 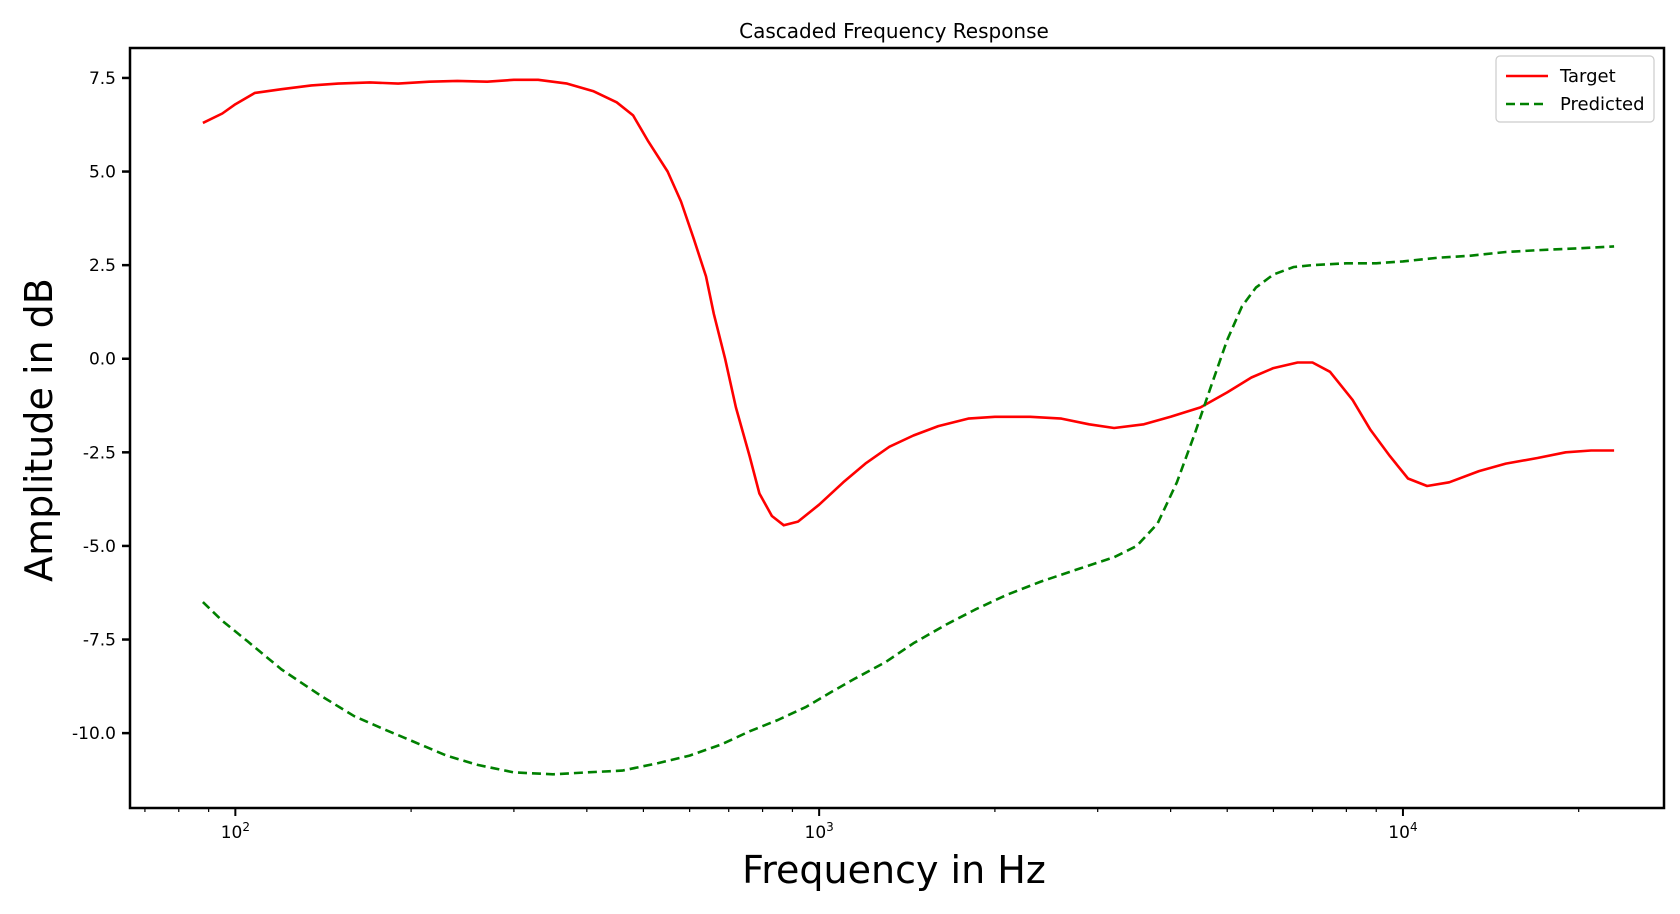 What do you see at coordinates (102, 79) in the screenshot?
I see `y-tick-label: 7.5` at bounding box center [102, 79].